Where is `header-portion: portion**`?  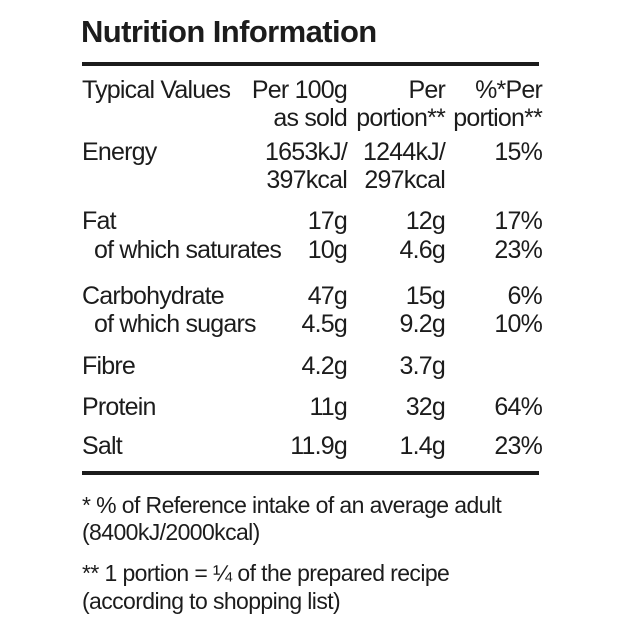
header-portion: portion** is located at coordinates (401, 118).